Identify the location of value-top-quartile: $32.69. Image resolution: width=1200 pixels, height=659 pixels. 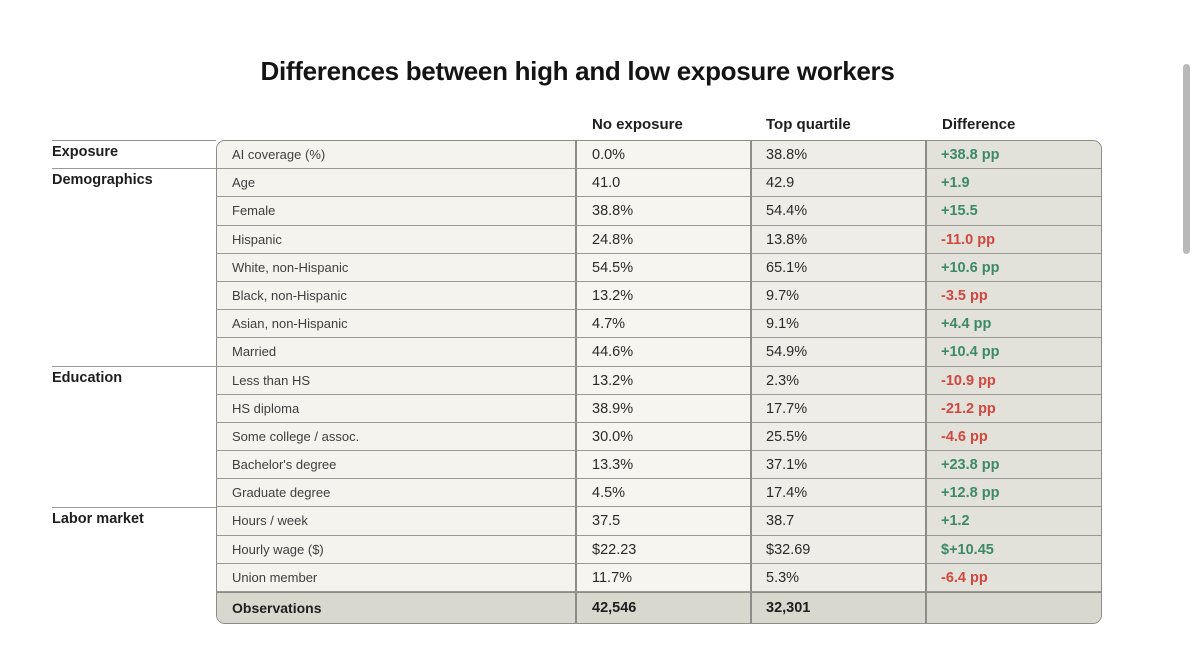
(788, 549).